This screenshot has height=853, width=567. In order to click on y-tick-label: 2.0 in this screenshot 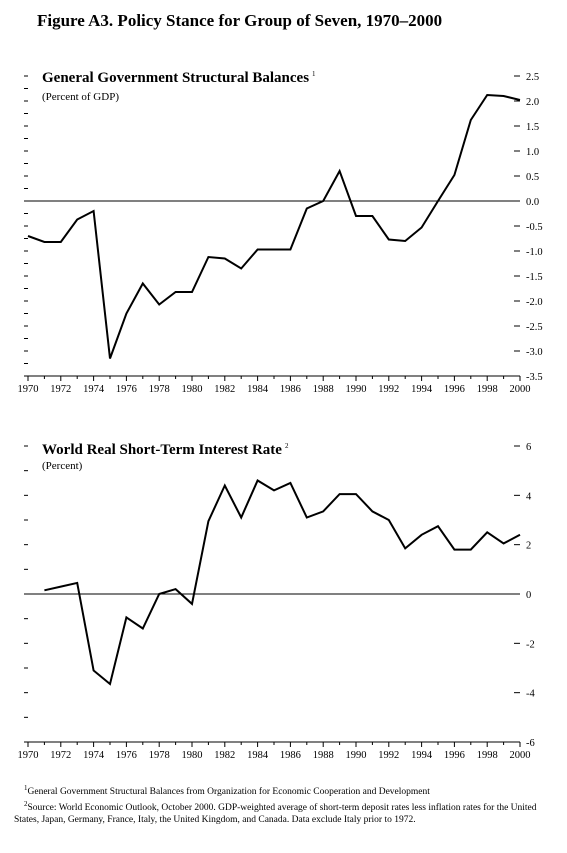, I will do `click(532, 102)`.